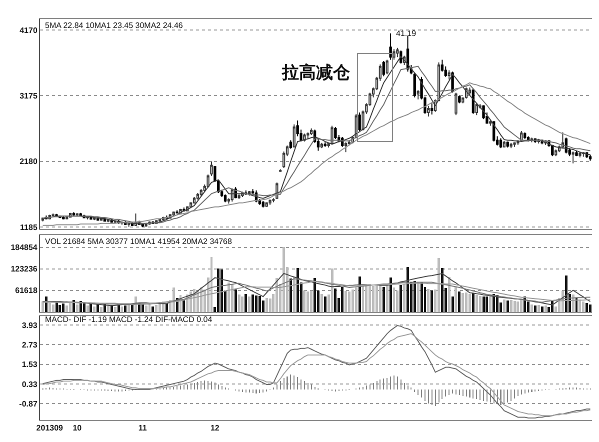  What do you see at coordinates (316, 72) in the screenshot?
I see `annotation: 拉高减仓` at bounding box center [316, 72].